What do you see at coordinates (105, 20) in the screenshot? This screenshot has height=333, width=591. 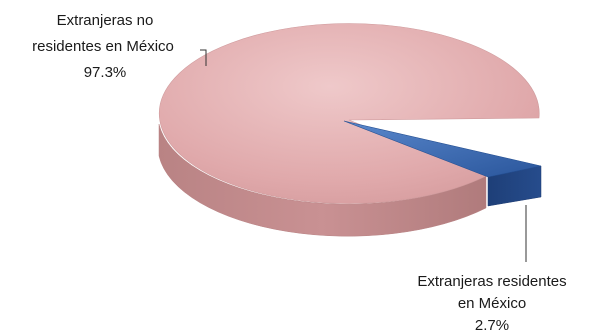 I see `label-no-residentes-line1: Extranjeras no` at bounding box center [105, 20].